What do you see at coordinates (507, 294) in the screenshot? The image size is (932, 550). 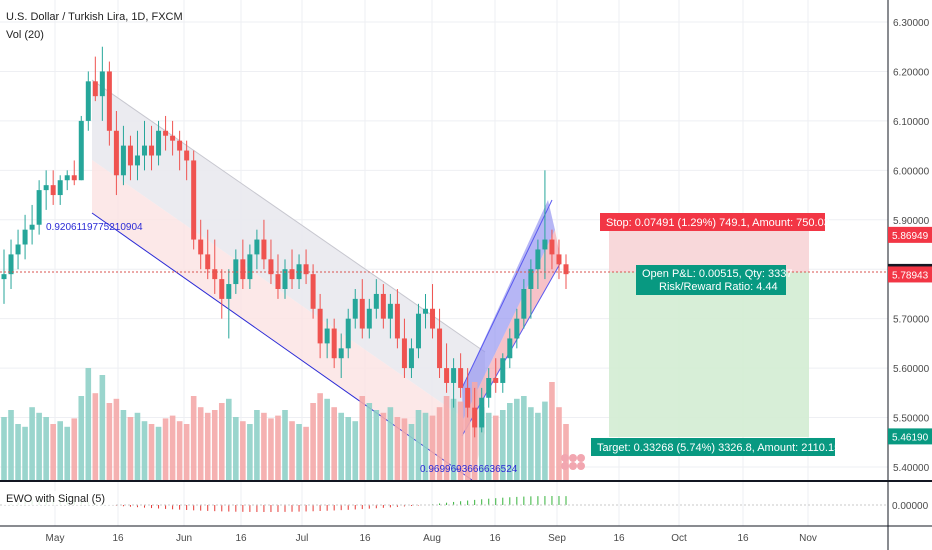 I see `up-channel-top-line` at bounding box center [507, 294].